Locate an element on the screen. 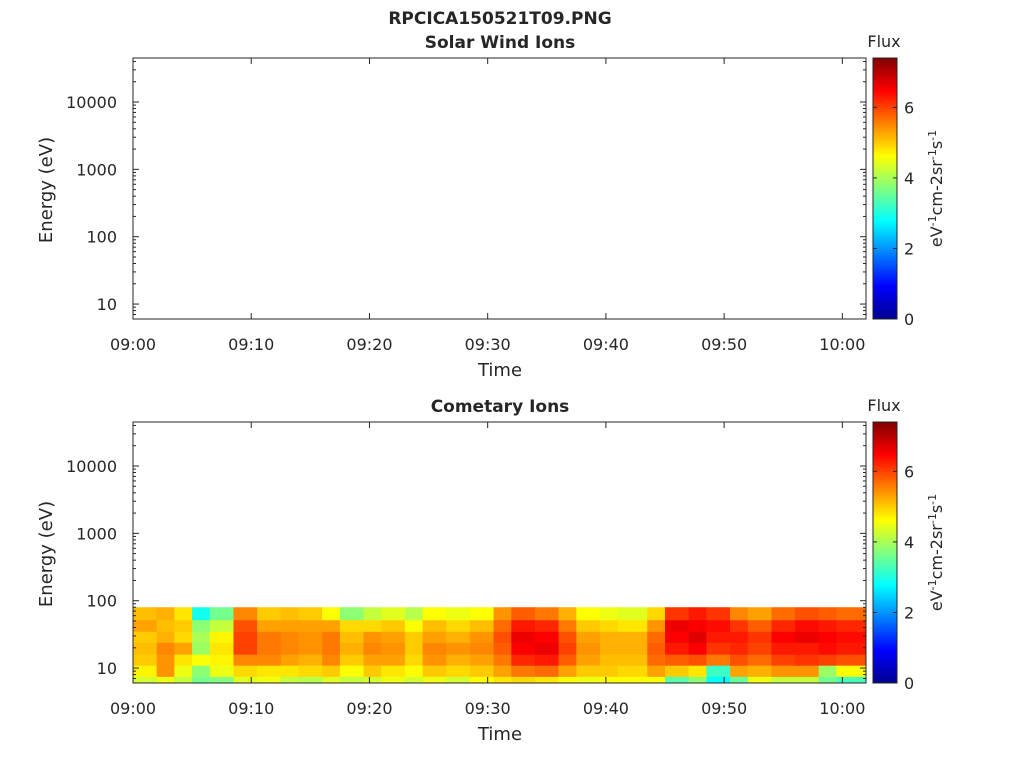 This screenshot has height=772, width=1024. figure-title: RPCICA150521T09.PNG is located at coordinates (499, 19).